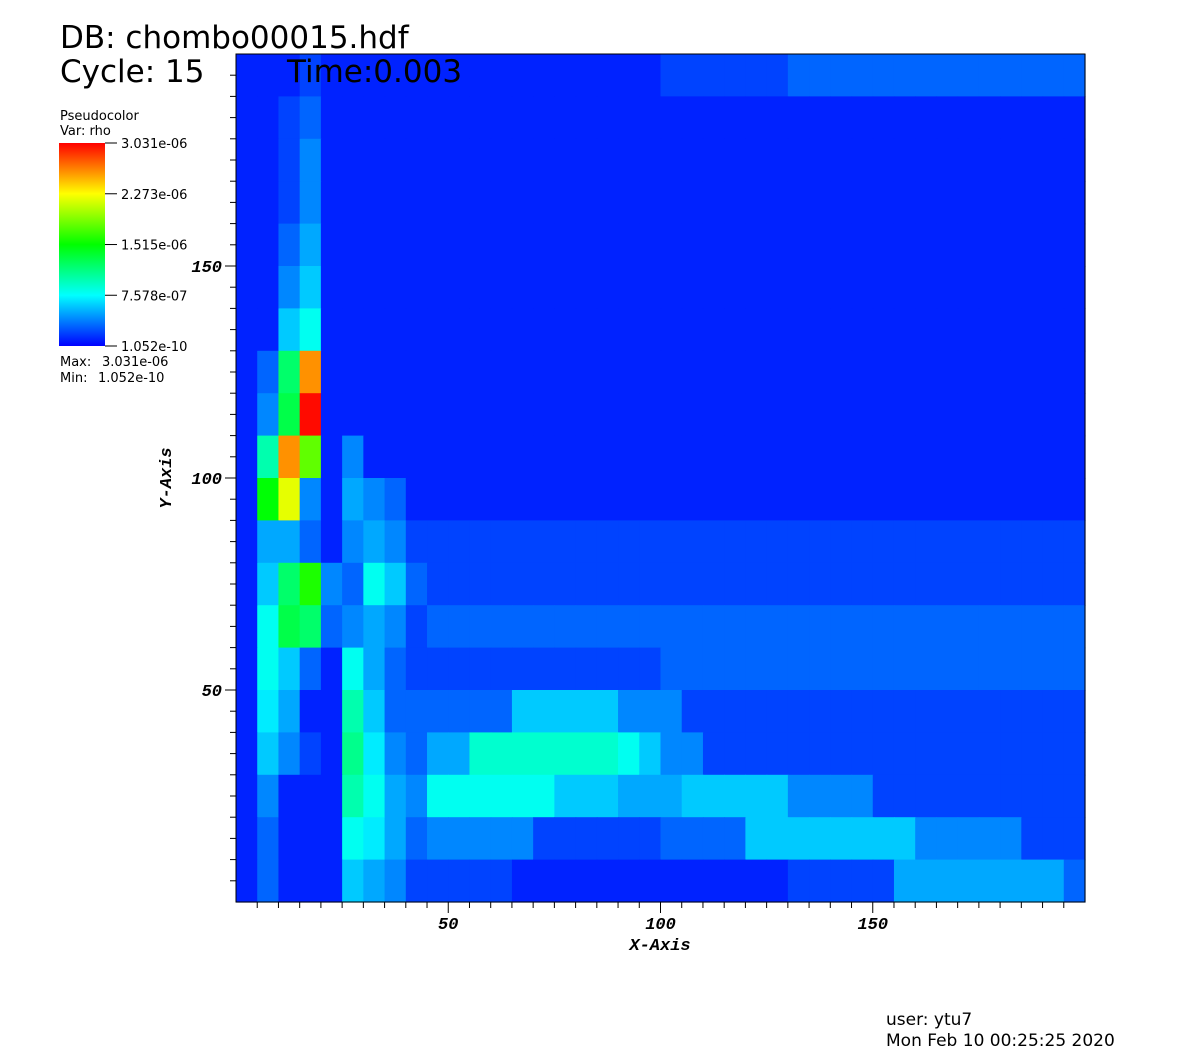  I want to click on min-value: 1.052e-10, so click(131, 378).